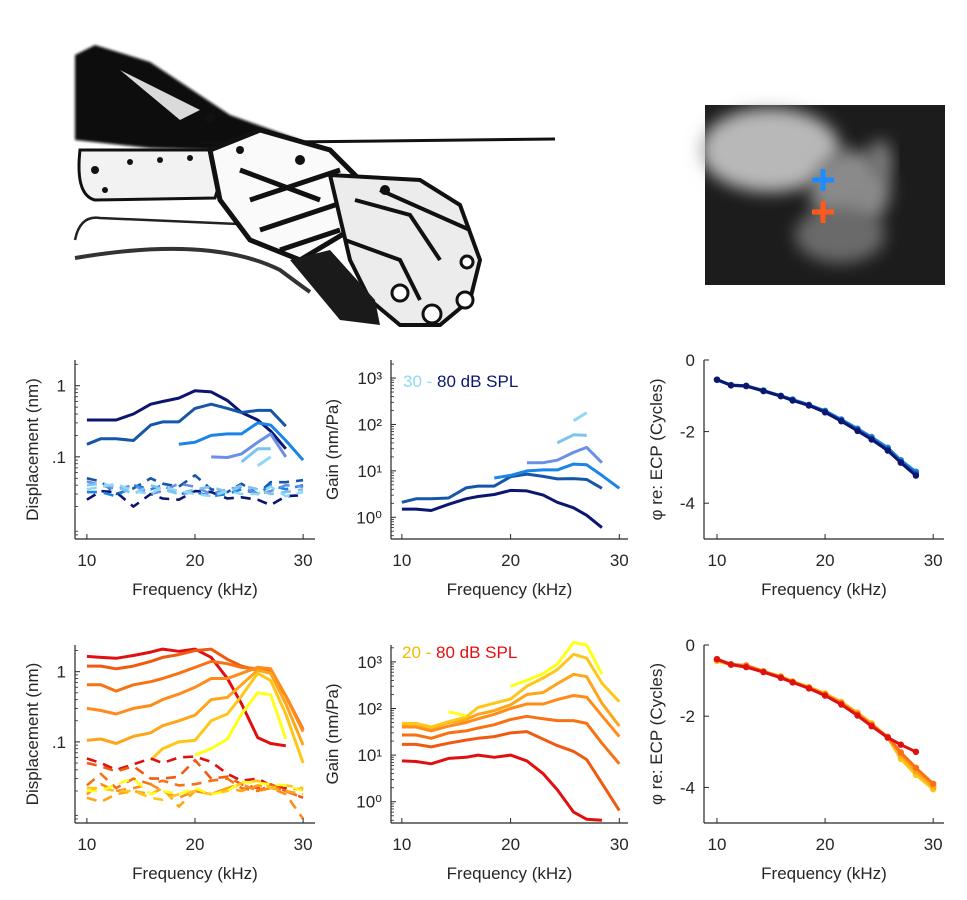 The height and width of the screenshot is (900, 967). What do you see at coordinates (59, 457) in the screenshot?
I see `displacement-top-y-tick-label: .1` at bounding box center [59, 457].